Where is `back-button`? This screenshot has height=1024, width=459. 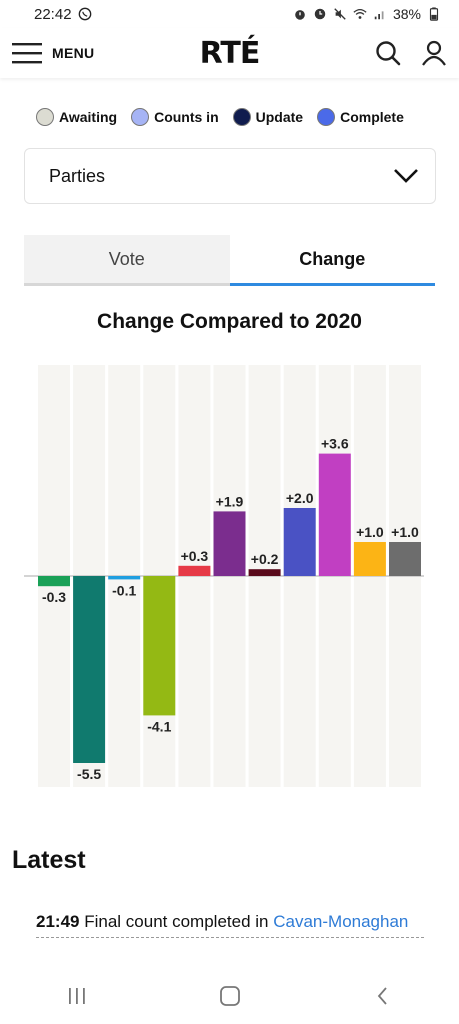
back-button is located at coordinates (383, 996).